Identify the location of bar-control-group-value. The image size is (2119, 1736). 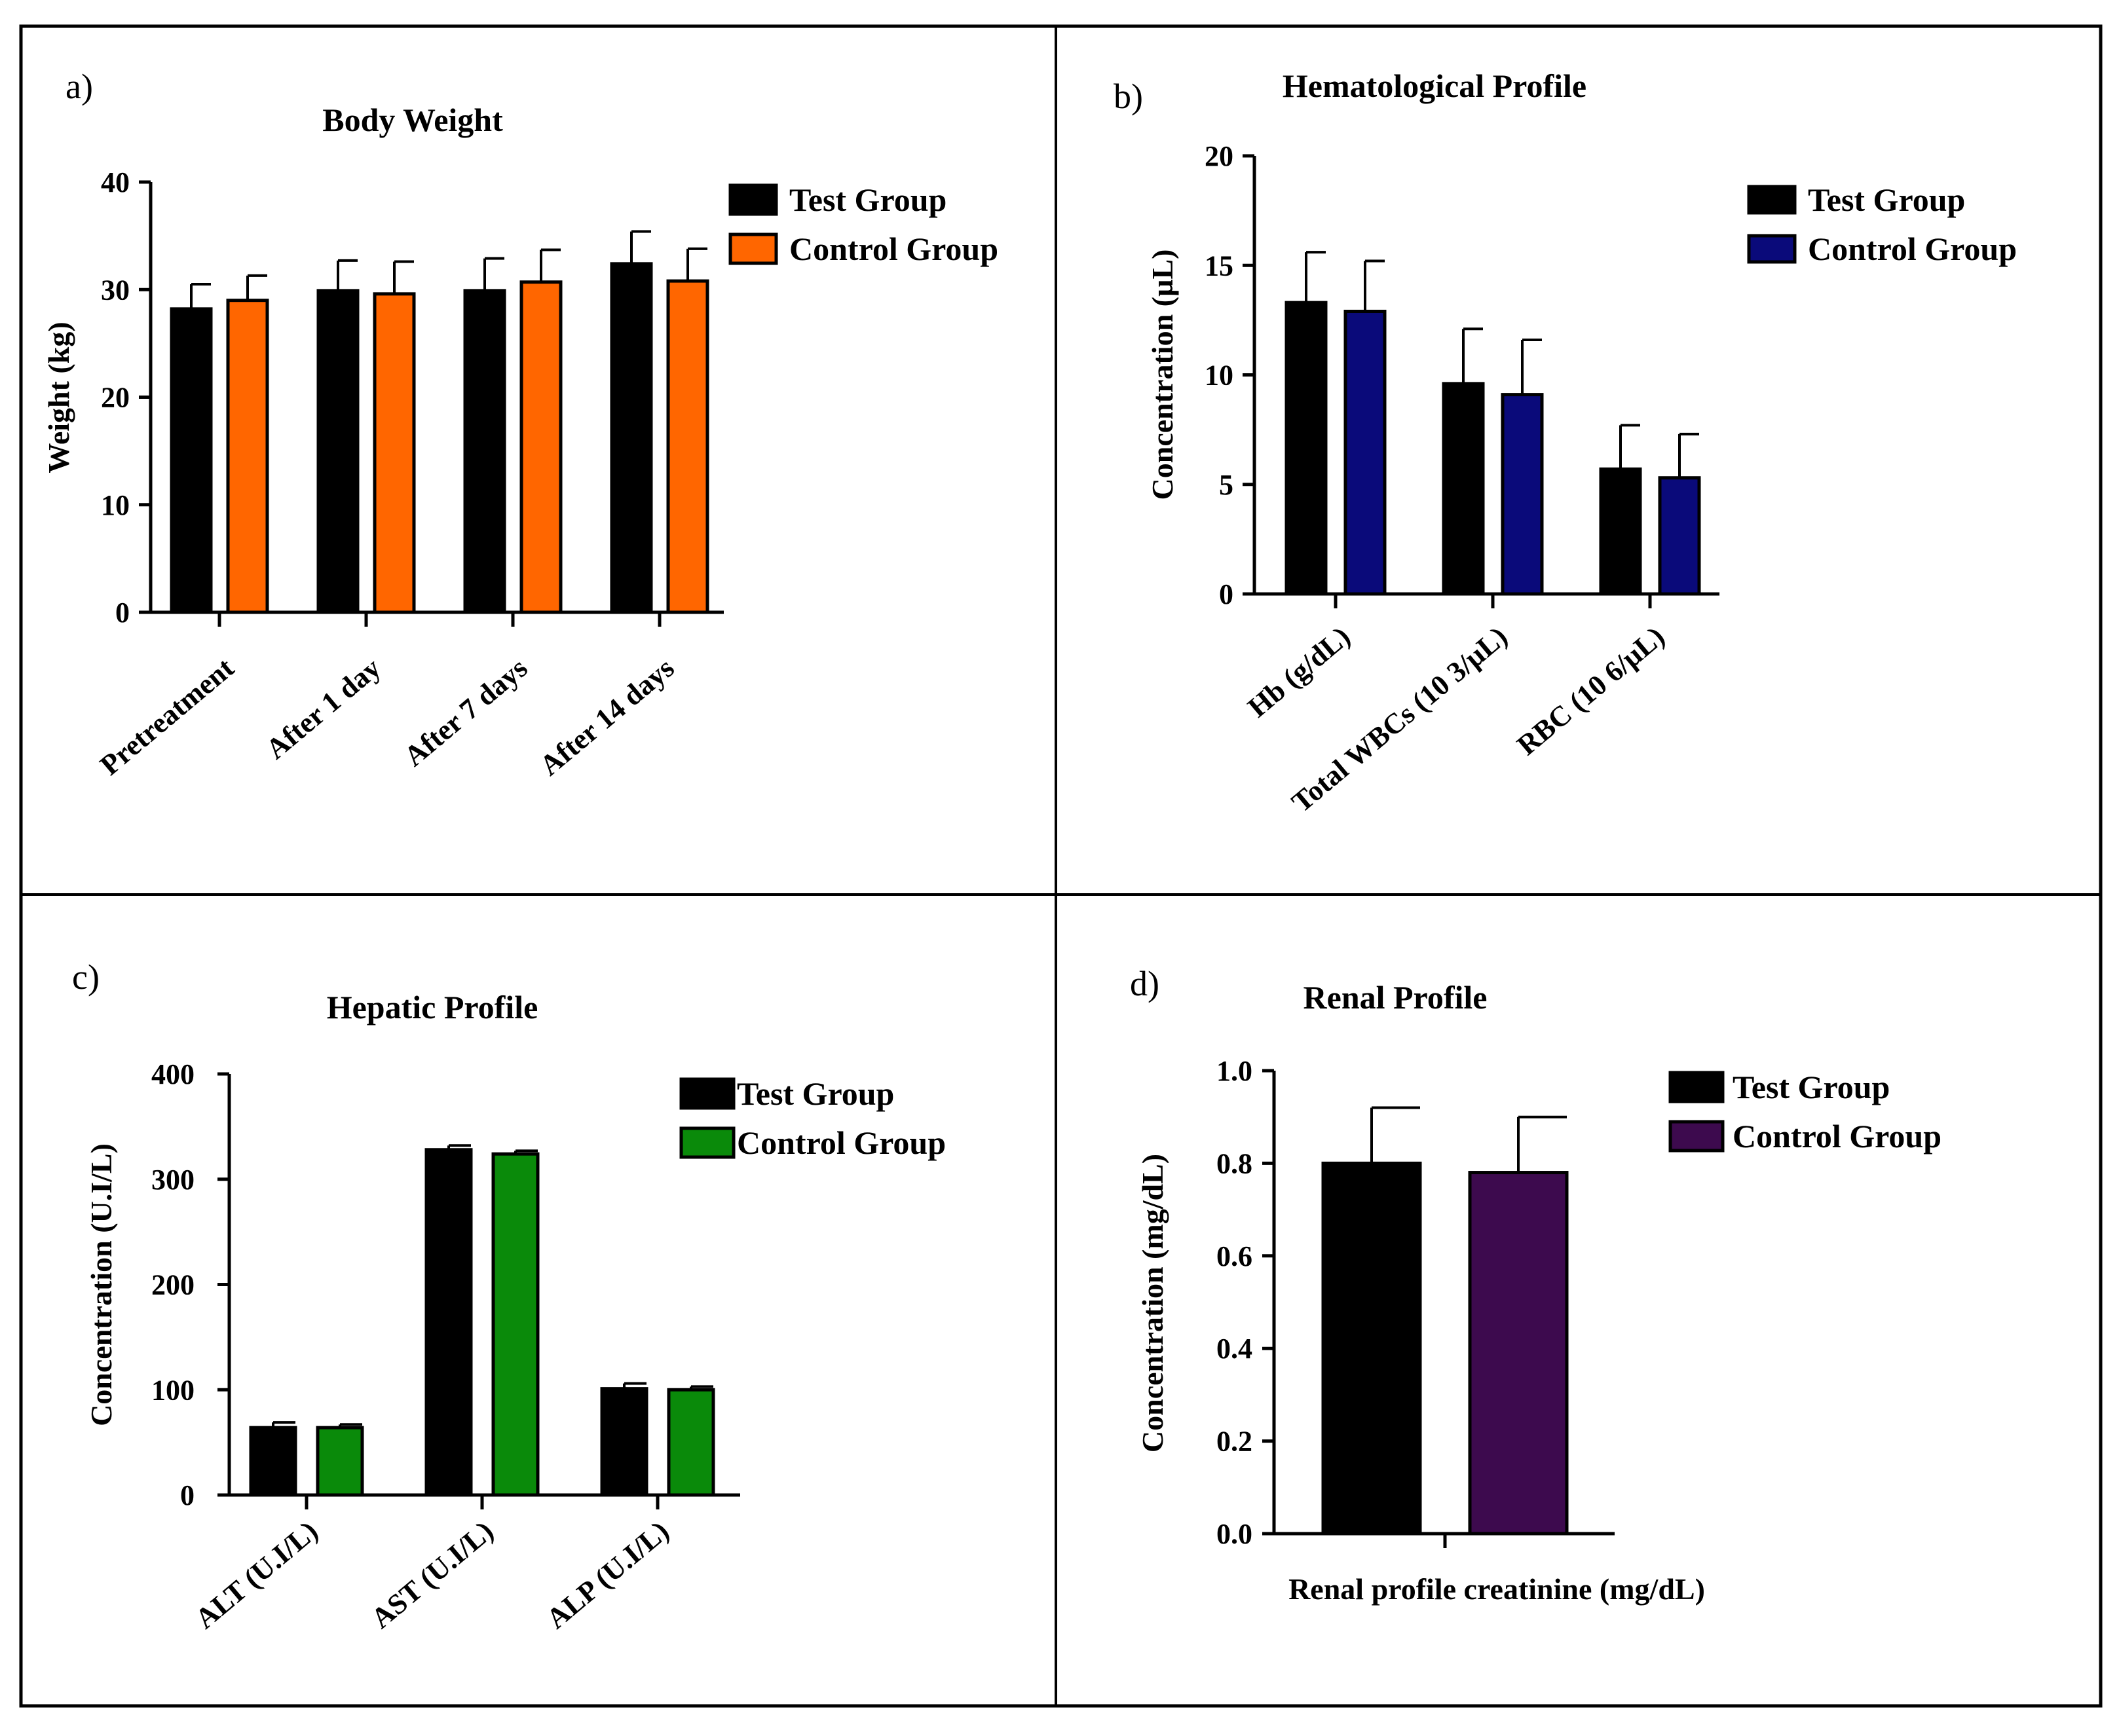
(1518, 1353).